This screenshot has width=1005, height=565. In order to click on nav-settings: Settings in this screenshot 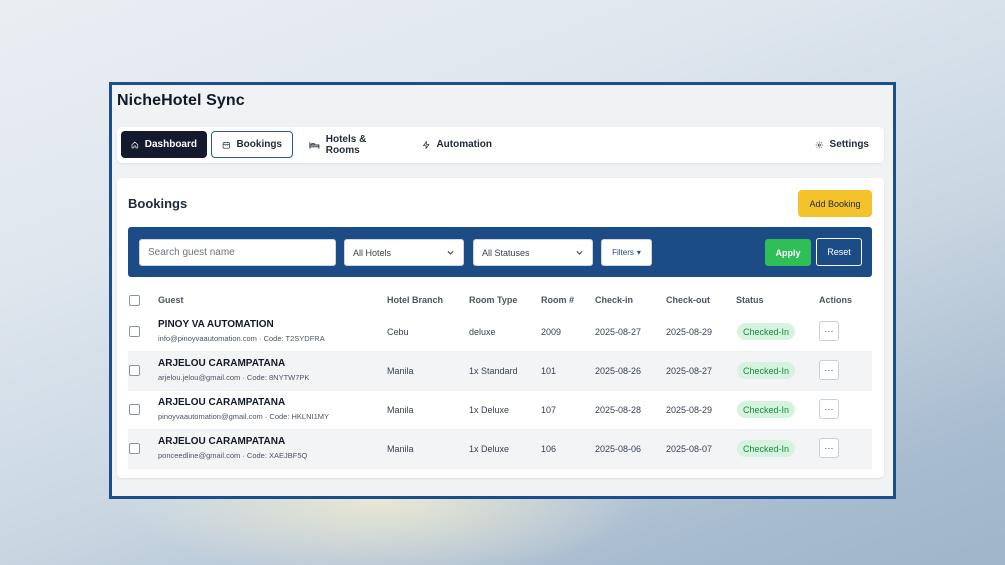, I will do `click(842, 144)`.